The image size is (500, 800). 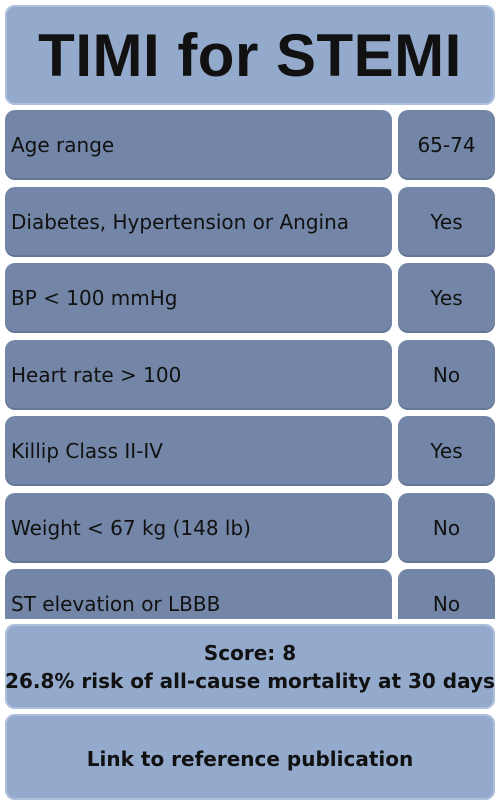 I want to click on criteria-label: Weight < 67 kg (148 lb), so click(x=131, y=528).